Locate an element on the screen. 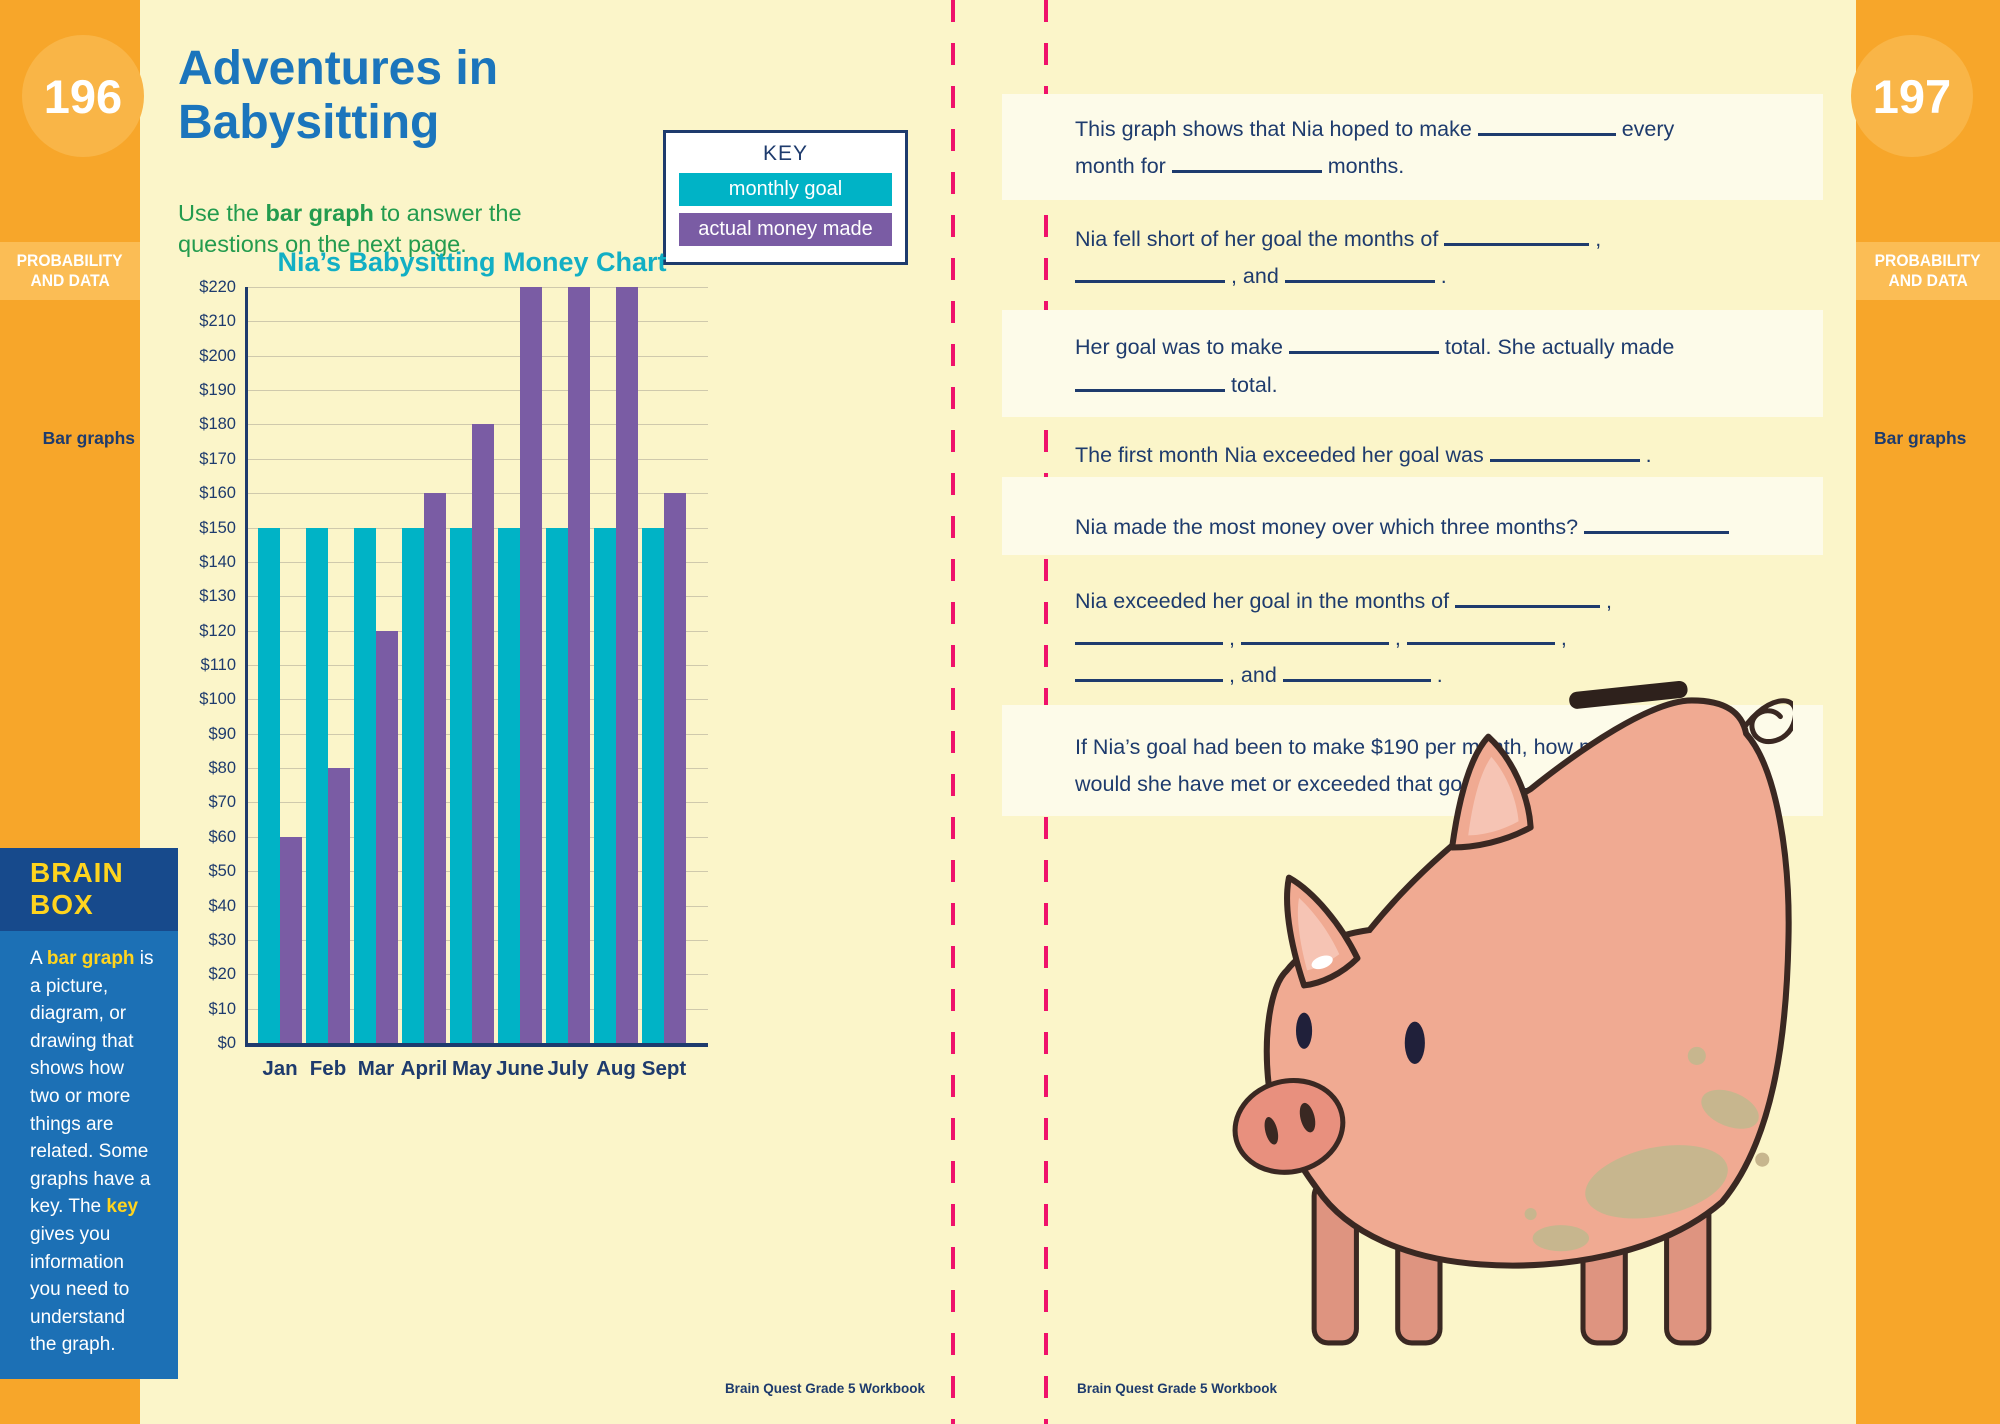 This screenshot has height=1424, width=2000. y-tick-label: $160 is located at coordinates (217, 493).